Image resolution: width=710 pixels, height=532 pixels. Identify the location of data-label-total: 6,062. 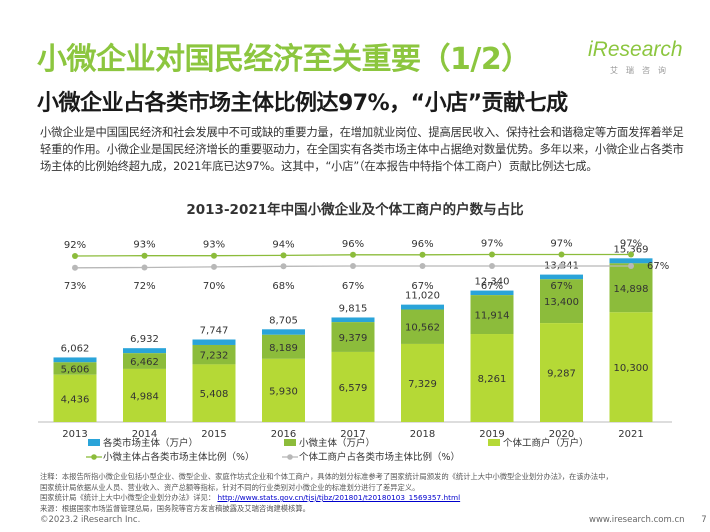
(75, 348).